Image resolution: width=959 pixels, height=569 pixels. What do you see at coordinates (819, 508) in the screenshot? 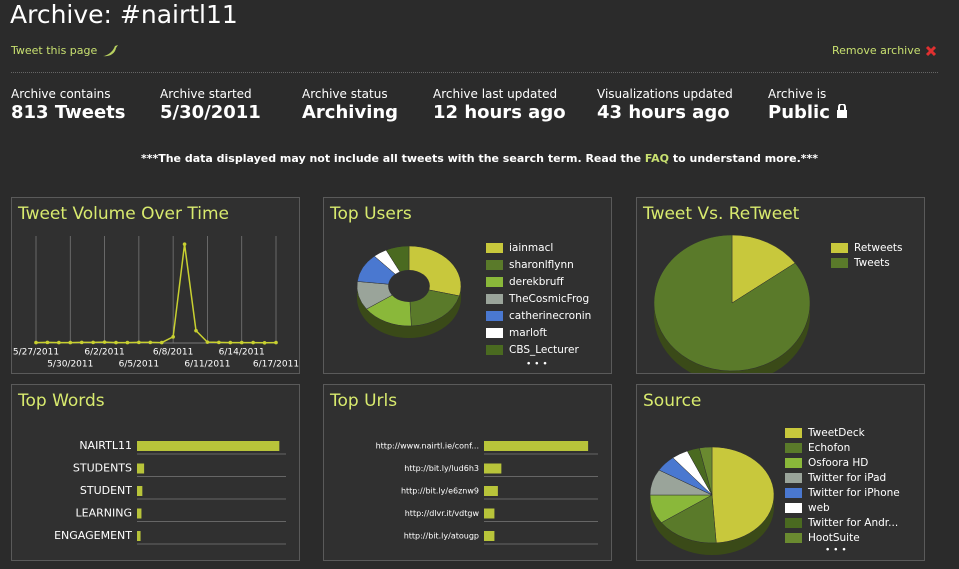
I see `legend-label: web` at bounding box center [819, 508].